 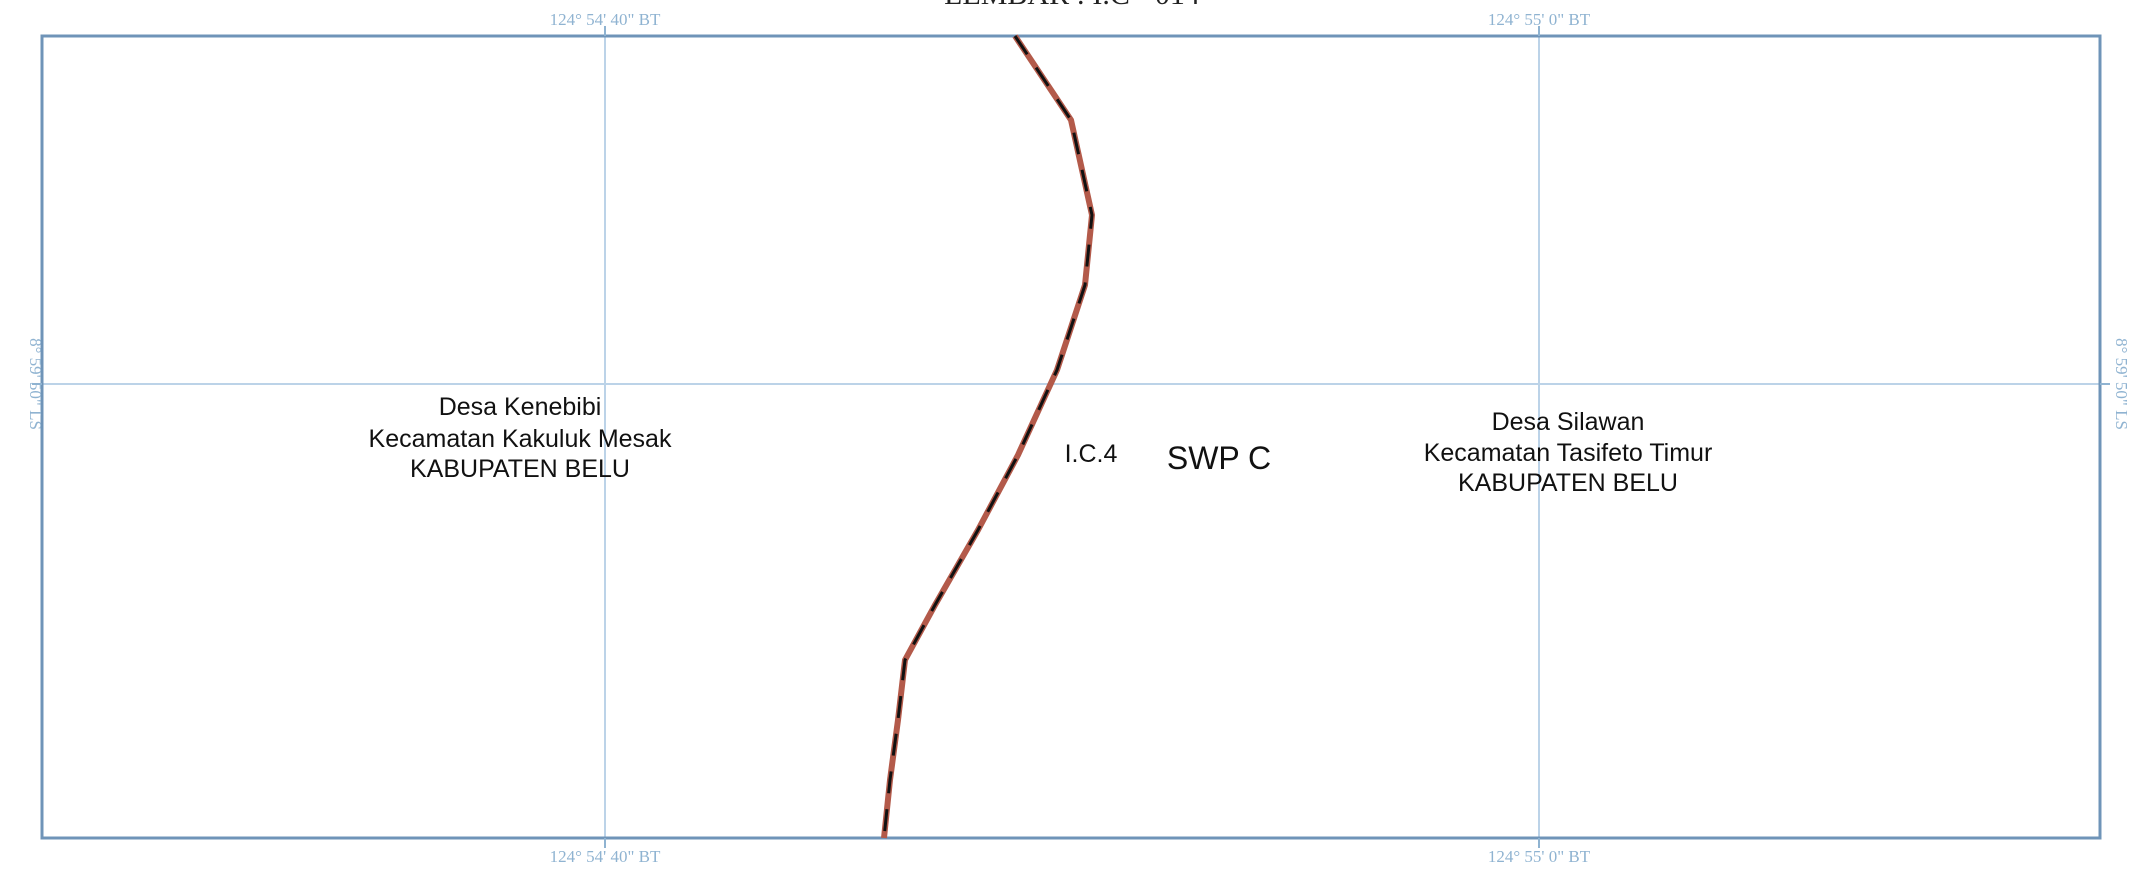 What do you see at coordinates (988, 436) in the screenshot?
I see `village-boundary-line` at bounding box center [988, 436].